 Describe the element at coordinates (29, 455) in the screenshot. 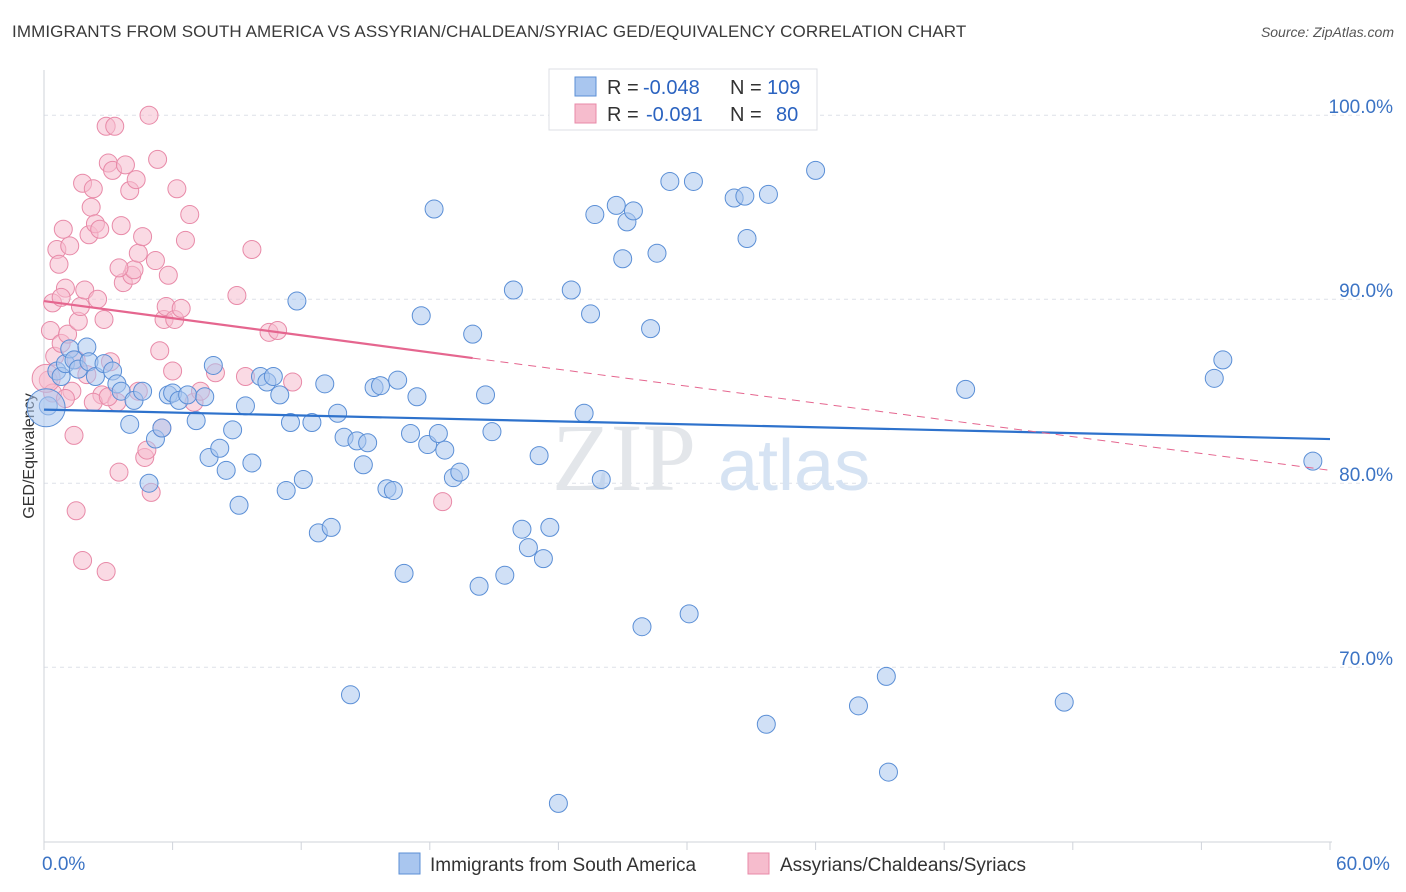

I see `y-axis-label: GED/Equivalency` at that location.